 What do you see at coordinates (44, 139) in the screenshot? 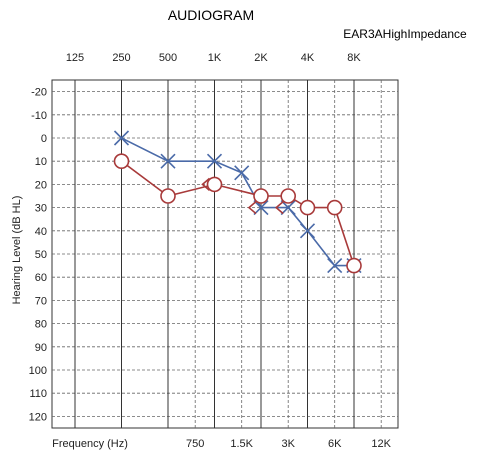
I see `y-tick-label: 0` at bounding box center [44, 139].